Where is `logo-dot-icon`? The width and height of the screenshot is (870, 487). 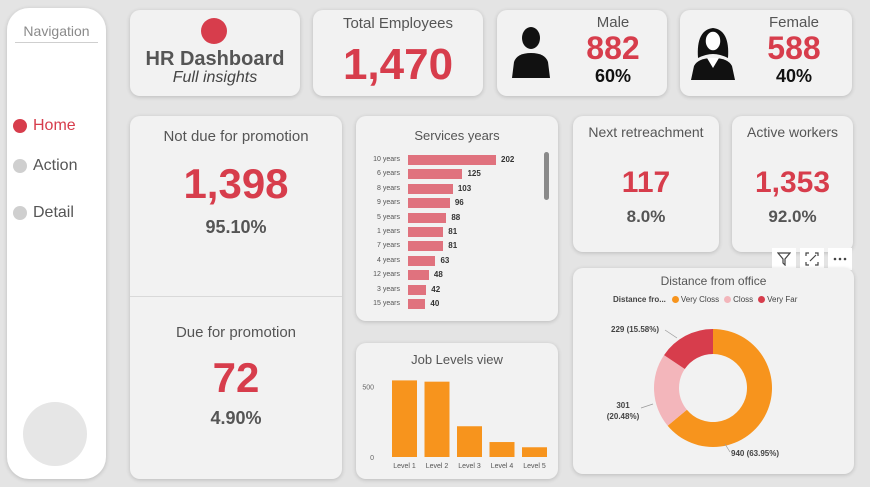
logo-dot-icon is located at coordinates (214, 31).